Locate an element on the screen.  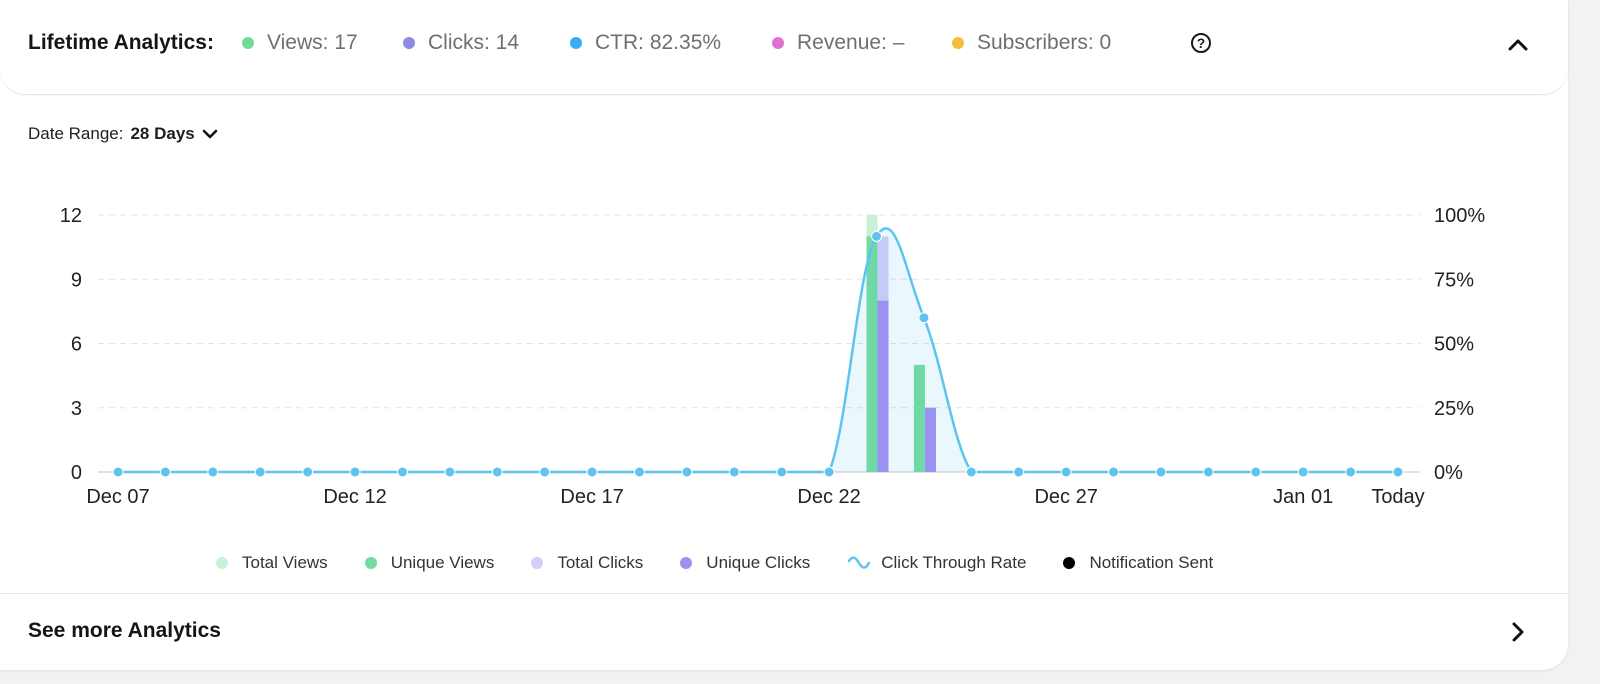
y-tick-label-right: 50% is located at coordinates (1454, 345).